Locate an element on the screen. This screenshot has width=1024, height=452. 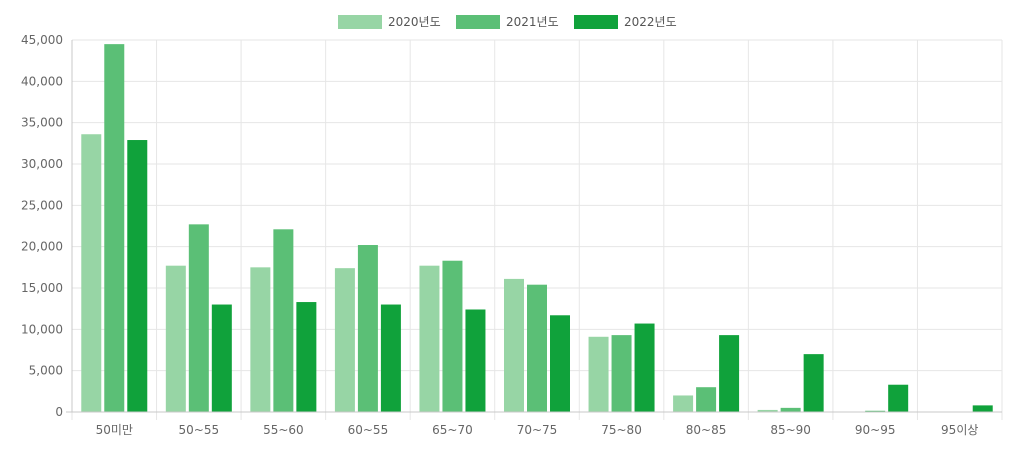
x-tick-label: 80~85 is located at coordinates (706, 430).